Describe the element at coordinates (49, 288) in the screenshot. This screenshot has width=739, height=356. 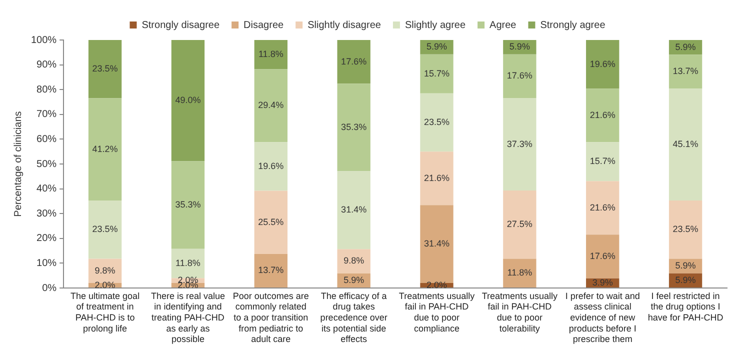
I see `y-tick-label: 0%` at that location.